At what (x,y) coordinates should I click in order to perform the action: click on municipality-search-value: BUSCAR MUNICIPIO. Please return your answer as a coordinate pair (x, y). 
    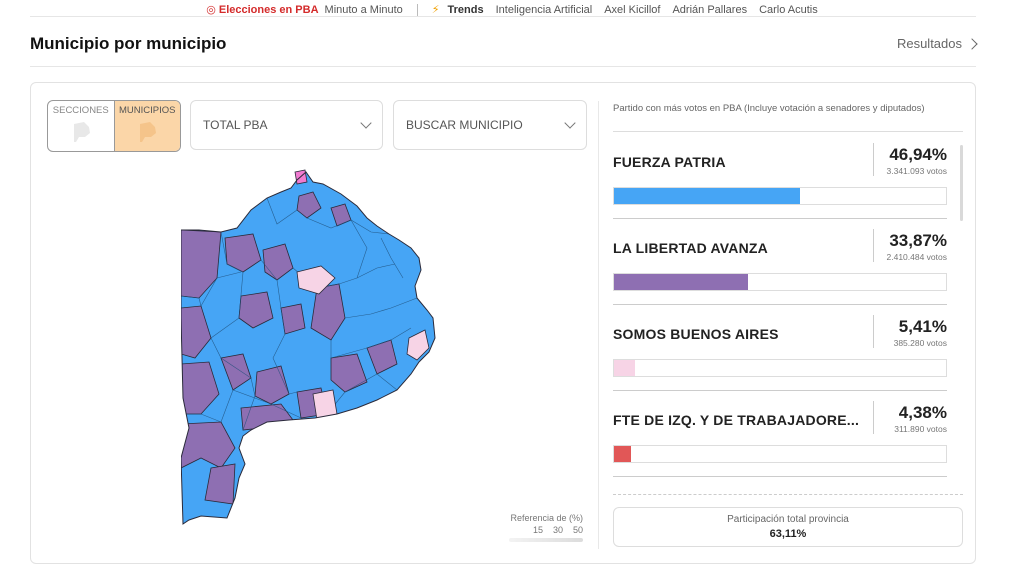
    Looking at the image, I should click on (464, 125).